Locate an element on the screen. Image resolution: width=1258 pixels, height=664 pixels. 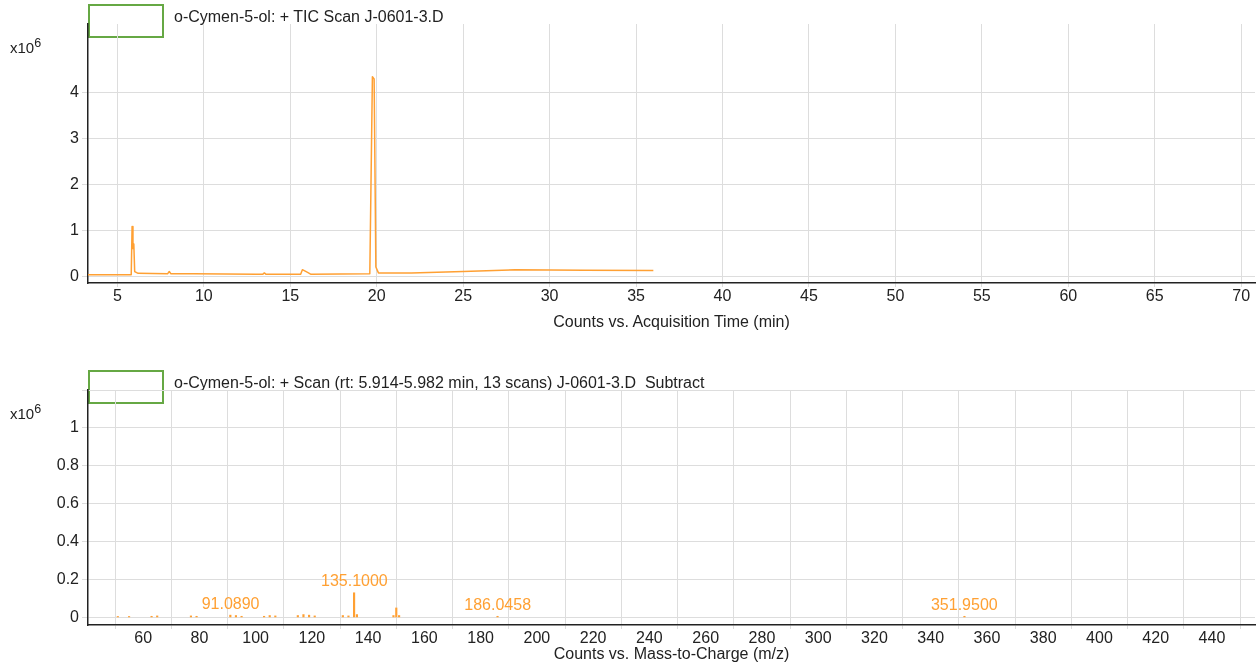
x-tick-label: 25 is located at coordinates (463, 296).